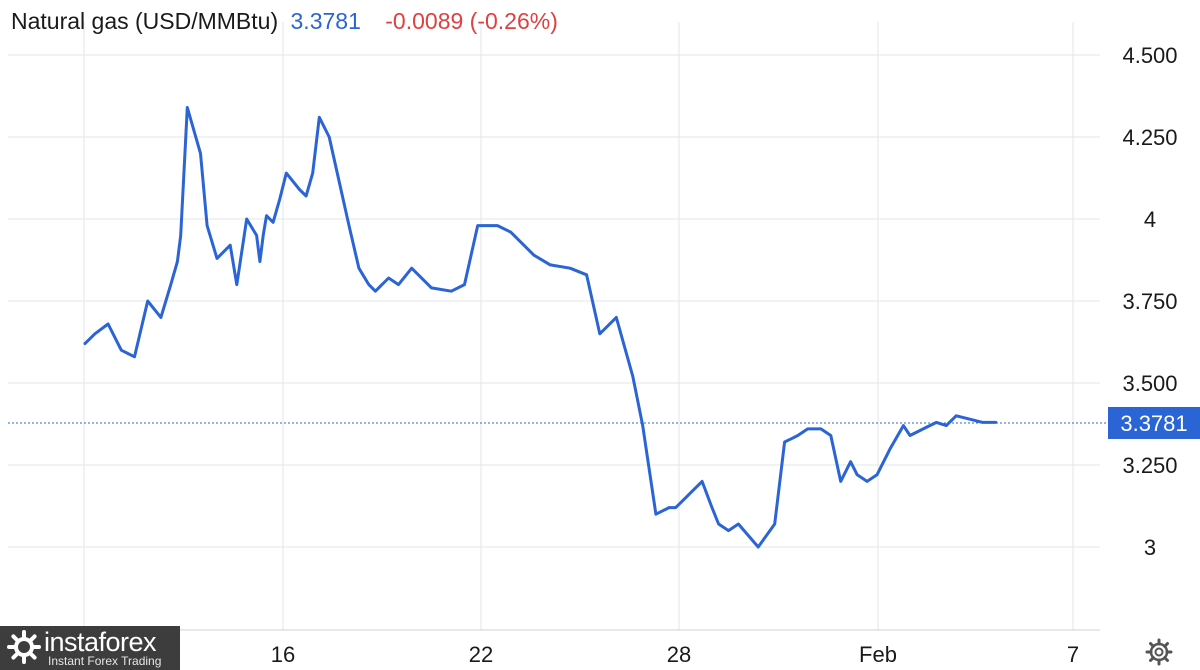 The width and height of the screenshot is (1200, 670). I want to click on x-tick-label: 28, so click(679, 654).